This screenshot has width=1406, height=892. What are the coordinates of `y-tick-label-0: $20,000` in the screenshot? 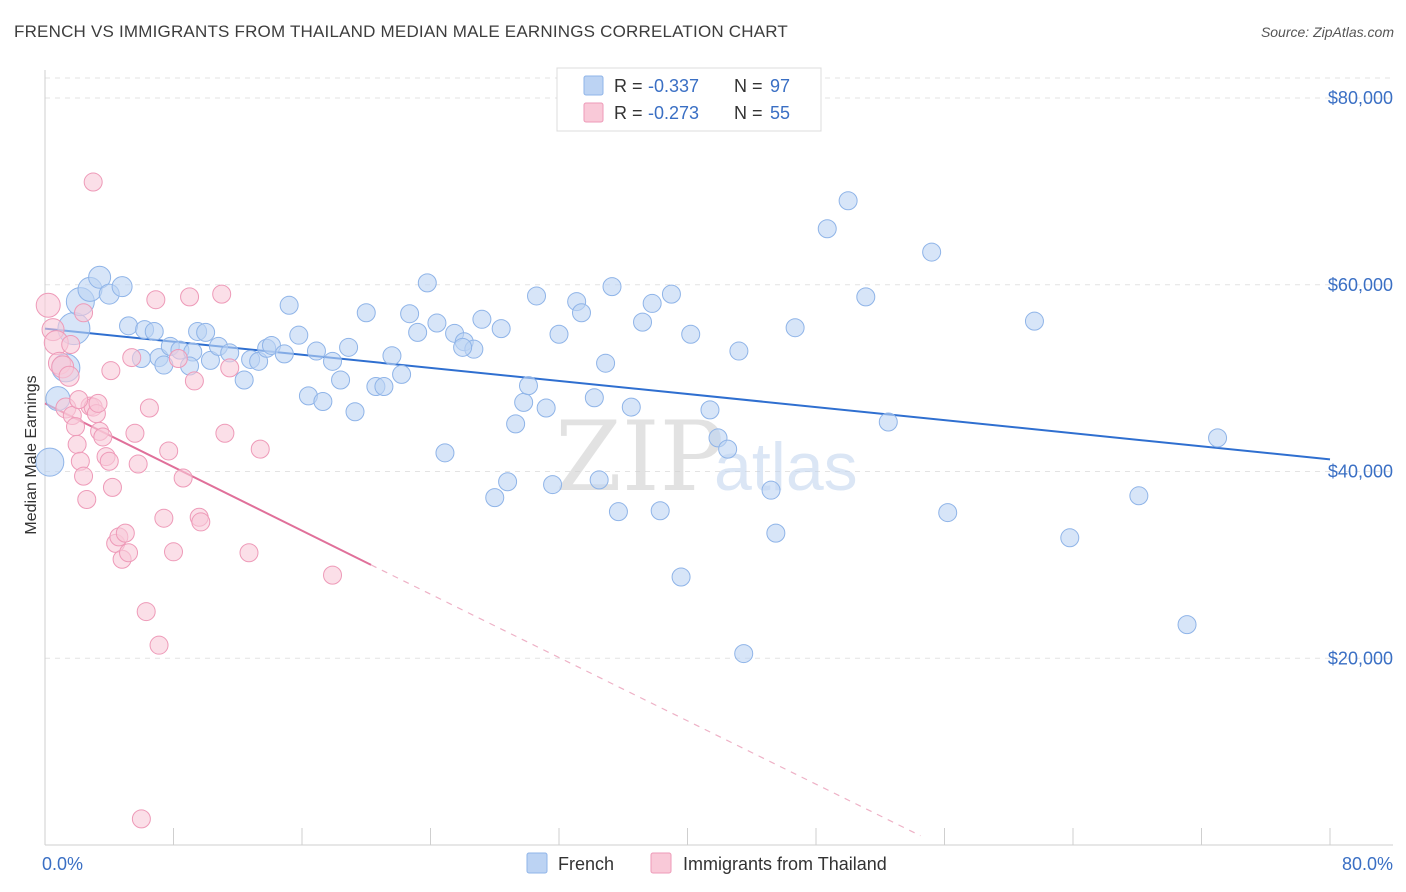 It's located at (1360, 658).